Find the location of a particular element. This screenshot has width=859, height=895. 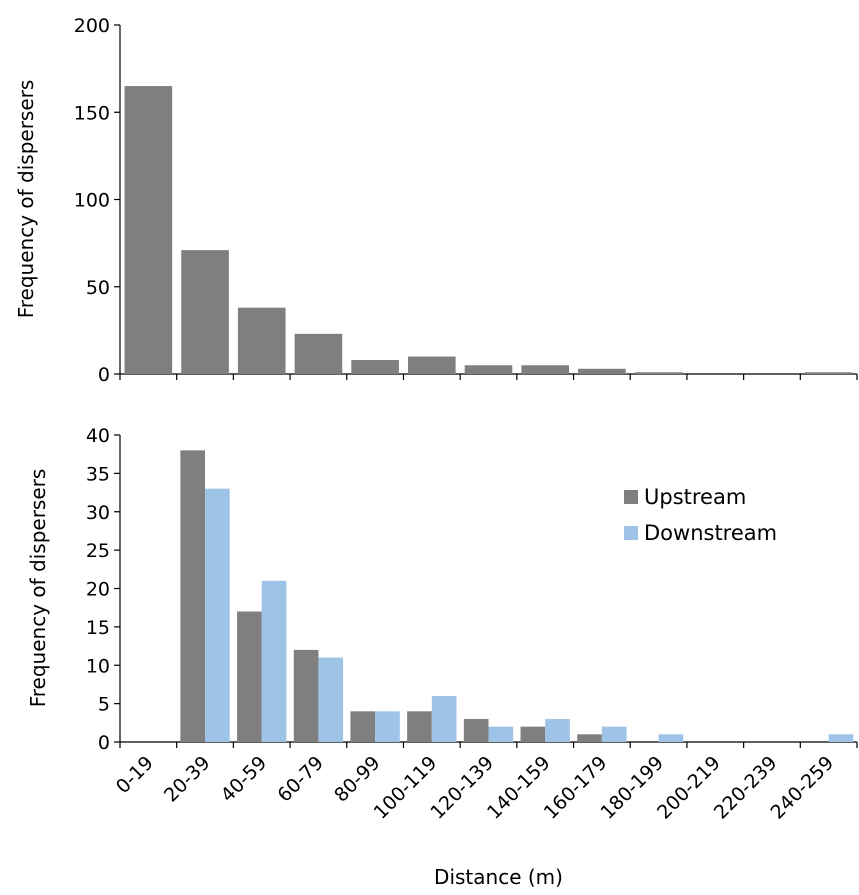

y-tick-label: 25 is located at coordinates (98, 551).